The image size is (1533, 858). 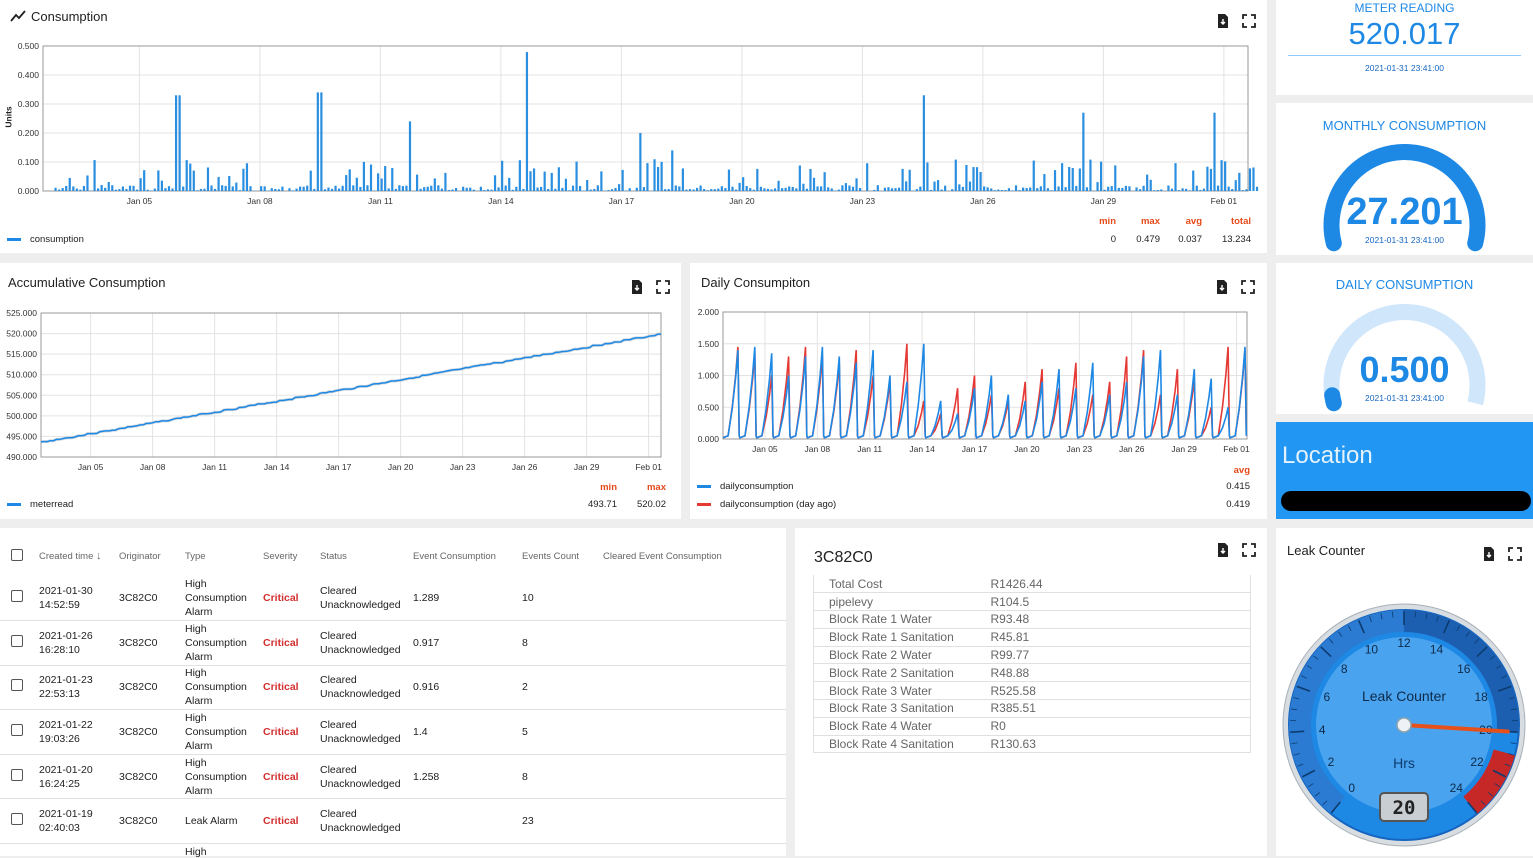 What do you see at coordinates (1404, 34) in the screenshot?
I see `kpi-value: 520.017` at bounding box center [1404, 34].